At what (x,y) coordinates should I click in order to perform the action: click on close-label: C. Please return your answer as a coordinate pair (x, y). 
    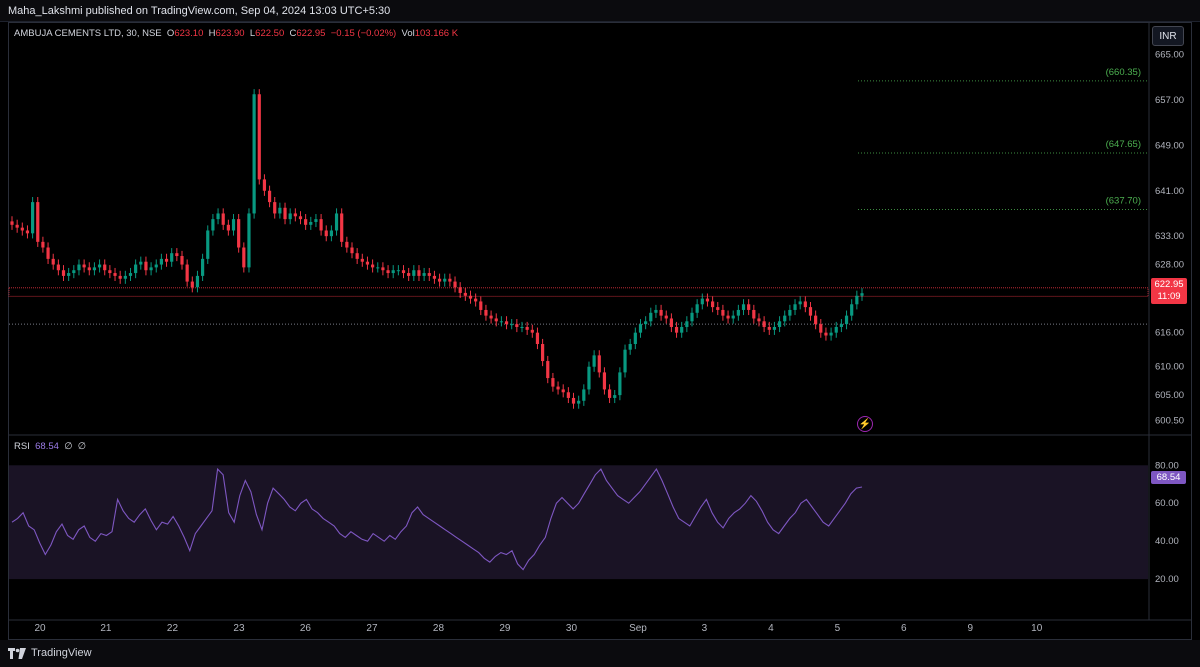
    Looking at the image, I should click on (293, 33).